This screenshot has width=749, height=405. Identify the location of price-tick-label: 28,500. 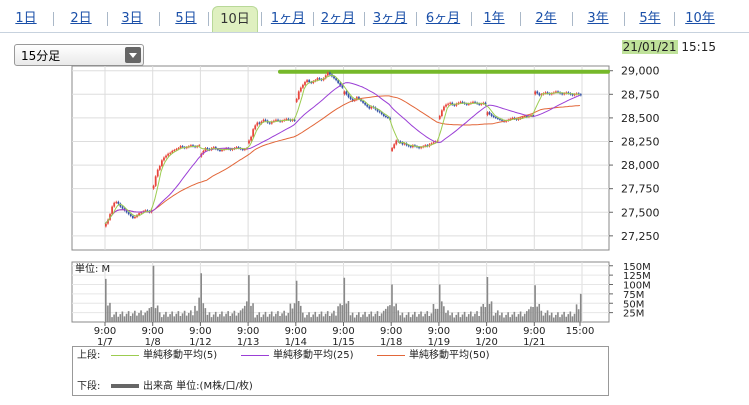
(640, 118).